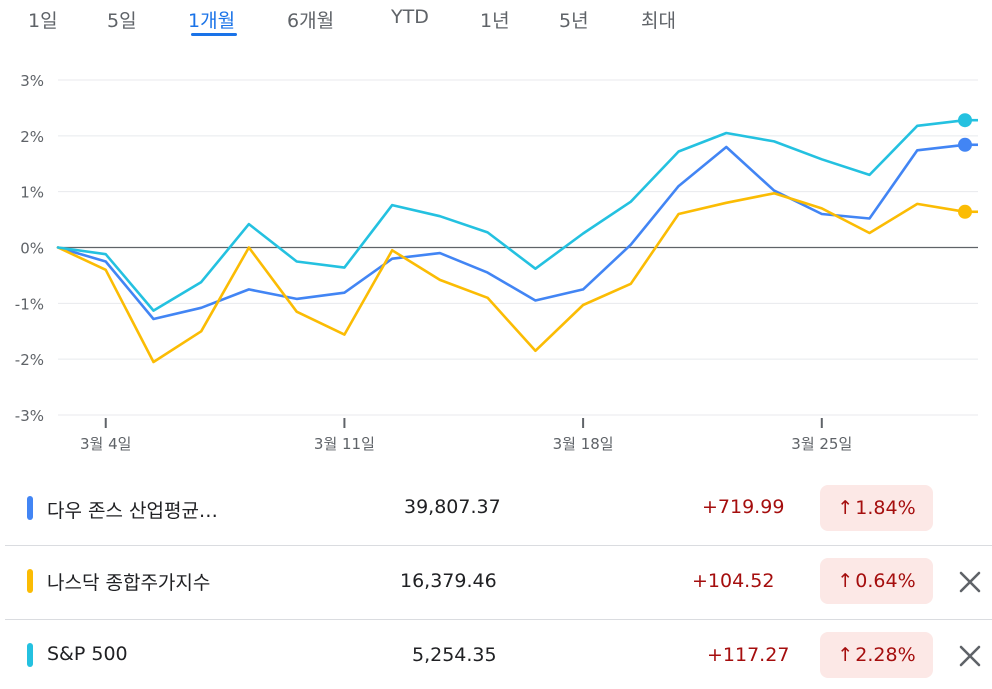 Image resolution: width=992 pixels, height=689 pixels. Describe the element at coordinates (448, 581) in the screenshot. I see `index-price: 16,379.46` at that location.